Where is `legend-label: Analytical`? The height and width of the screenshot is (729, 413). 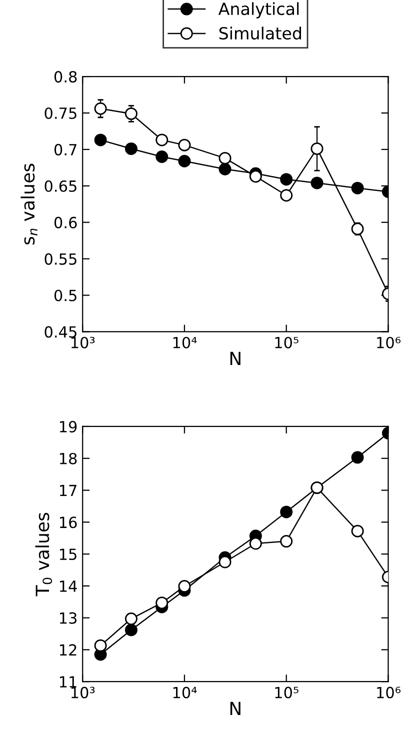 legend-label: Analytical is located at coordinates (258, 10).